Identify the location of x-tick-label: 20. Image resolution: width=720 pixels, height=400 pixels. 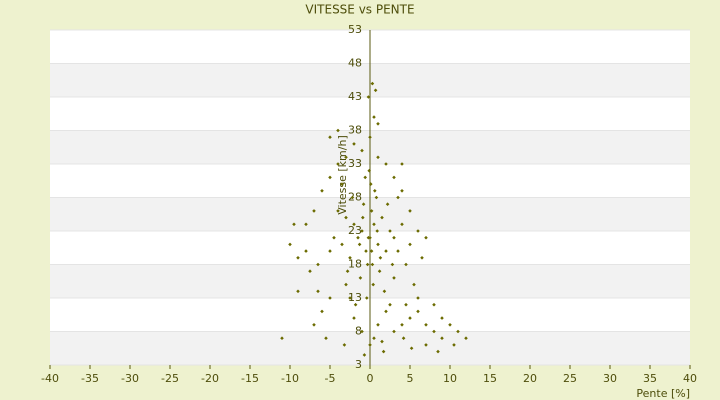
(530, 378).